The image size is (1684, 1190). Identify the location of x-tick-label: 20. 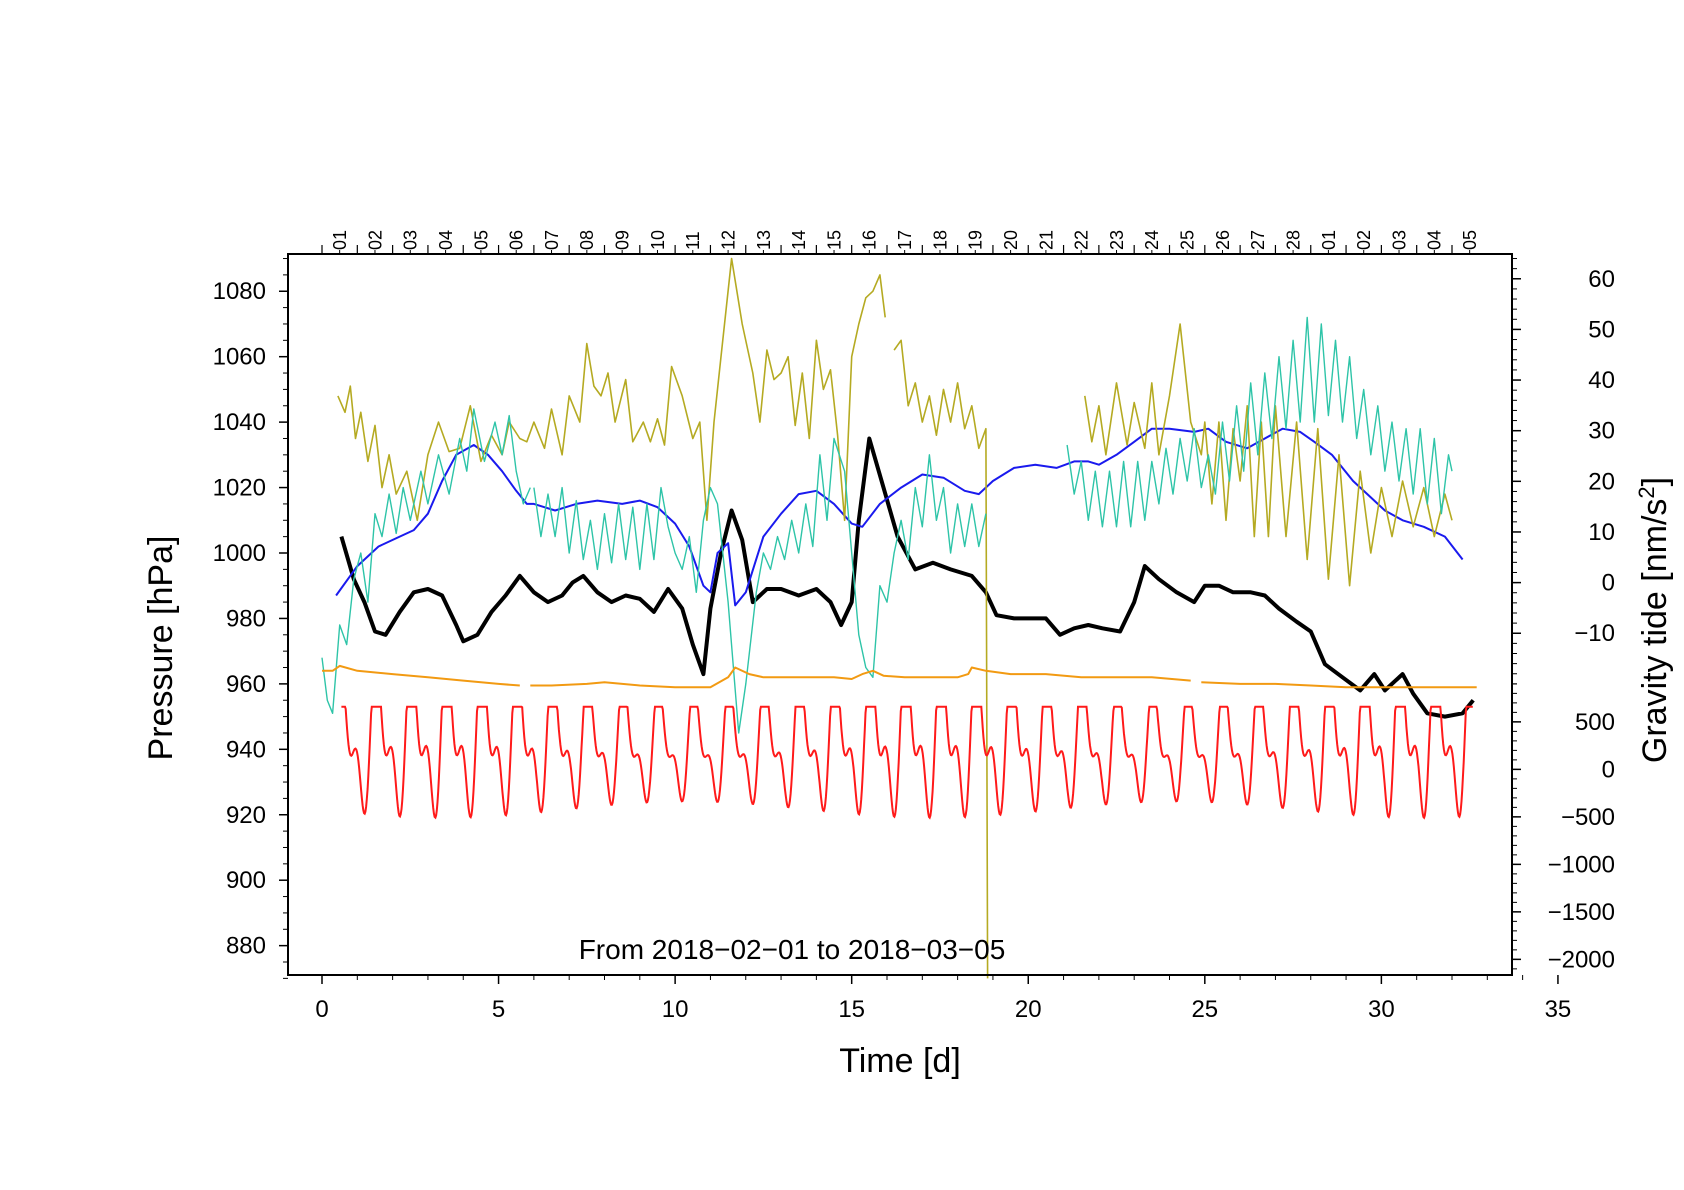
(1028, 1009).